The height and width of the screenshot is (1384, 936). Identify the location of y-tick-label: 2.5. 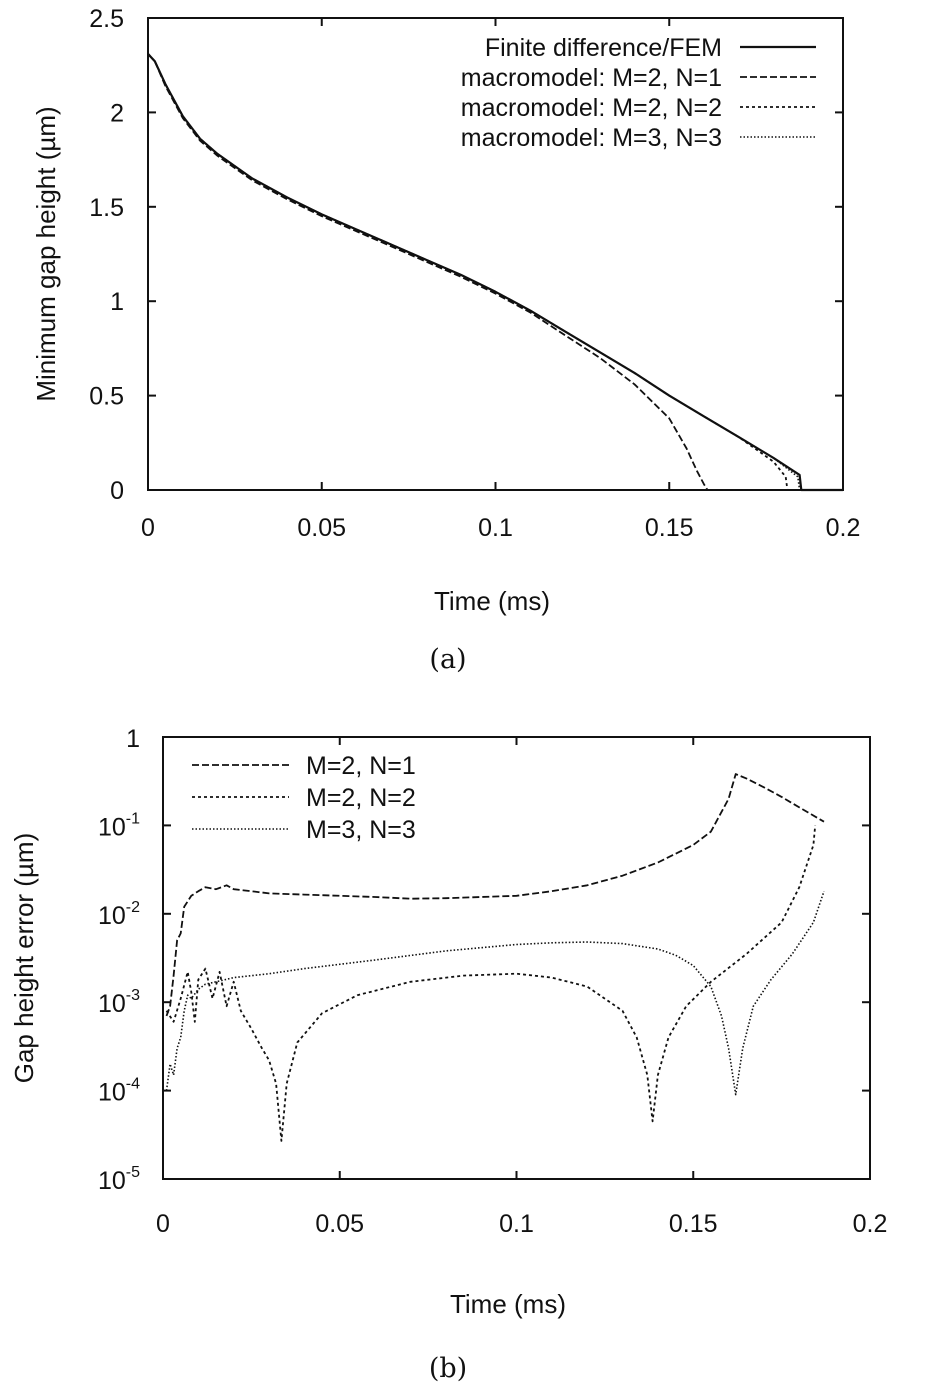
(106, 19).